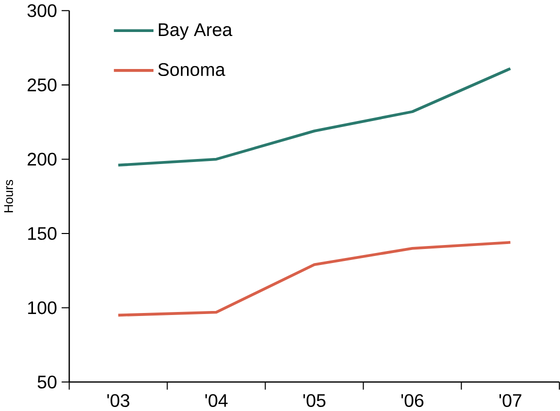  What do you see at coordinates (412, 400) in the screenshot?
I see `x-tick-label: '06` at bounding box center [412, 400].